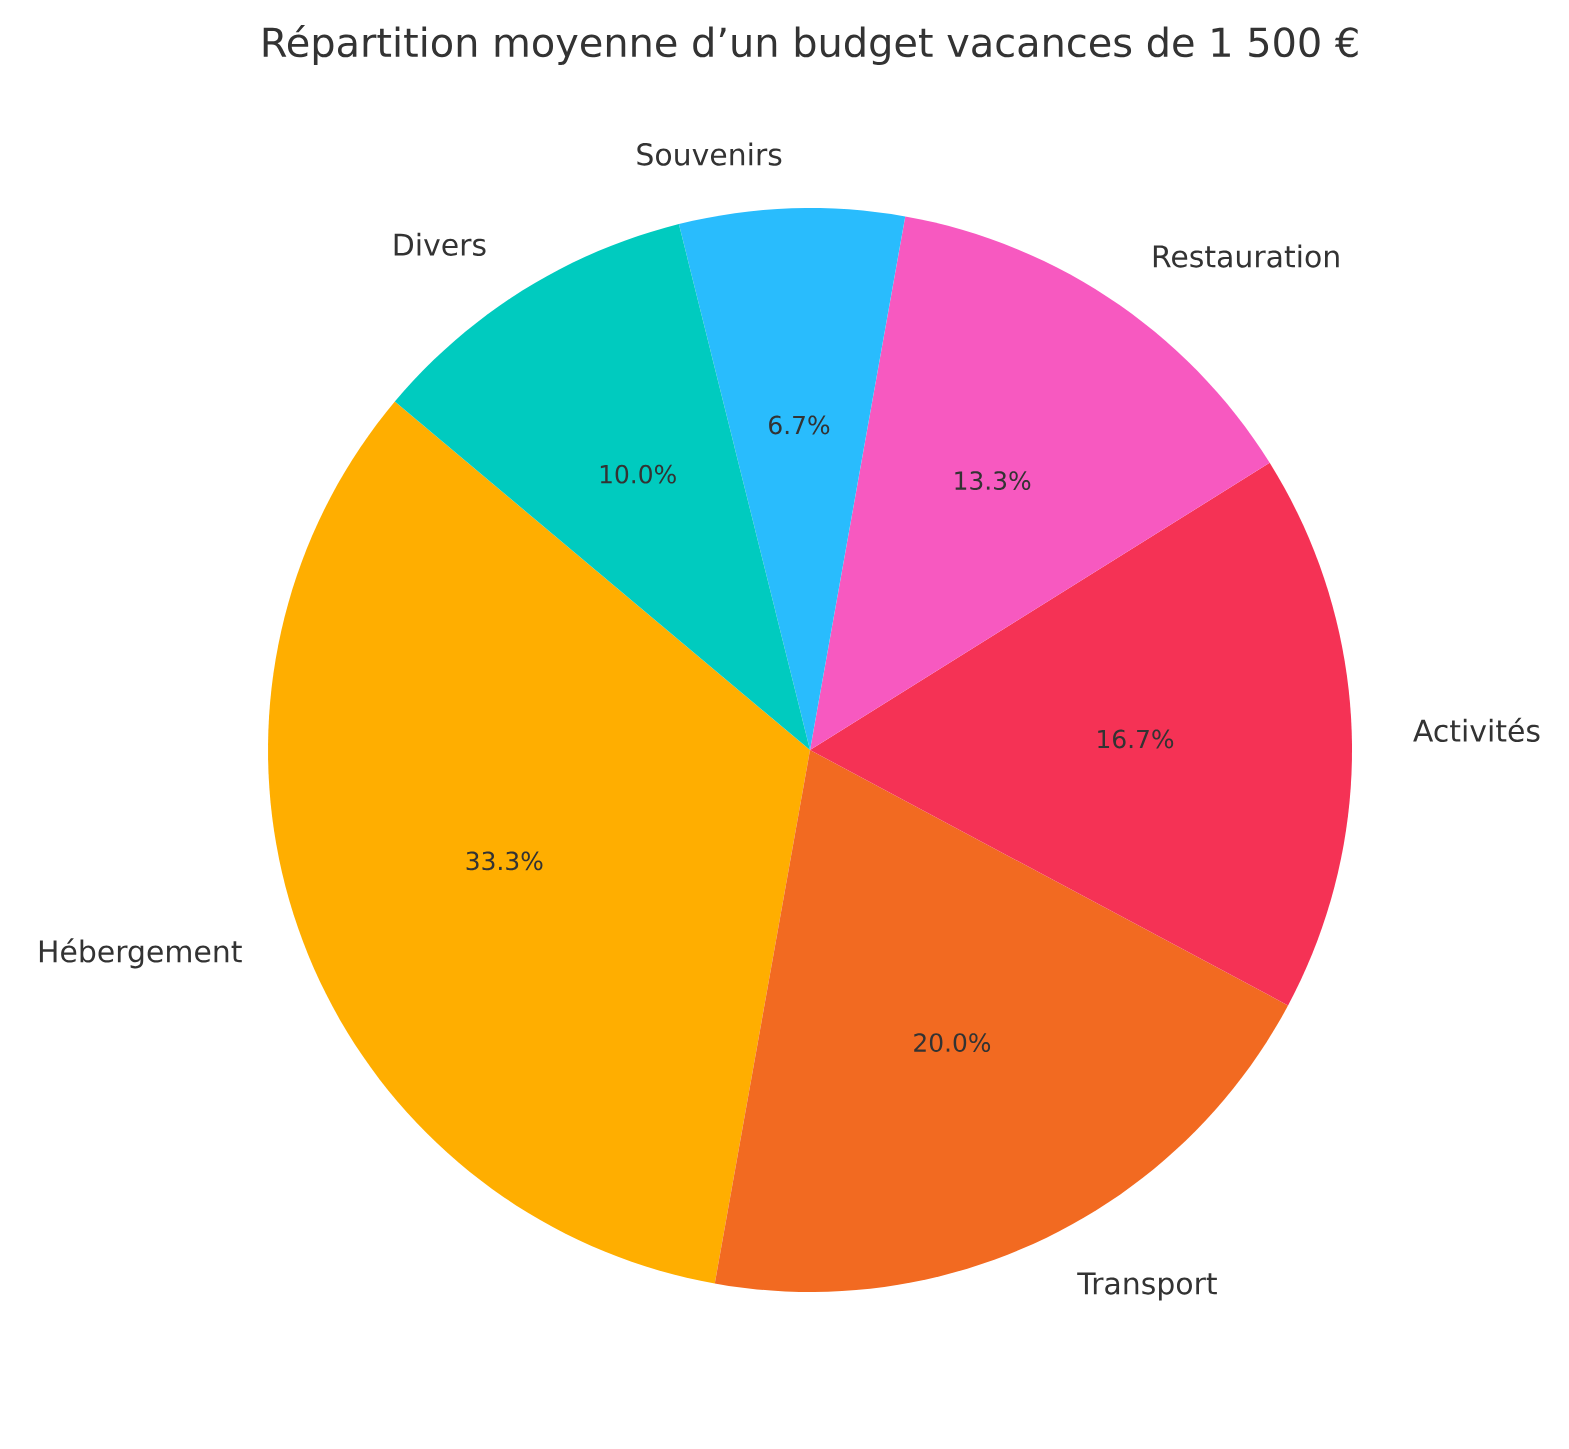 This screenshot has height=1449, width=1569. Describe the element at coordinates (799, 425) in the screenshot. I see `data-label: 6.7%` at that location.